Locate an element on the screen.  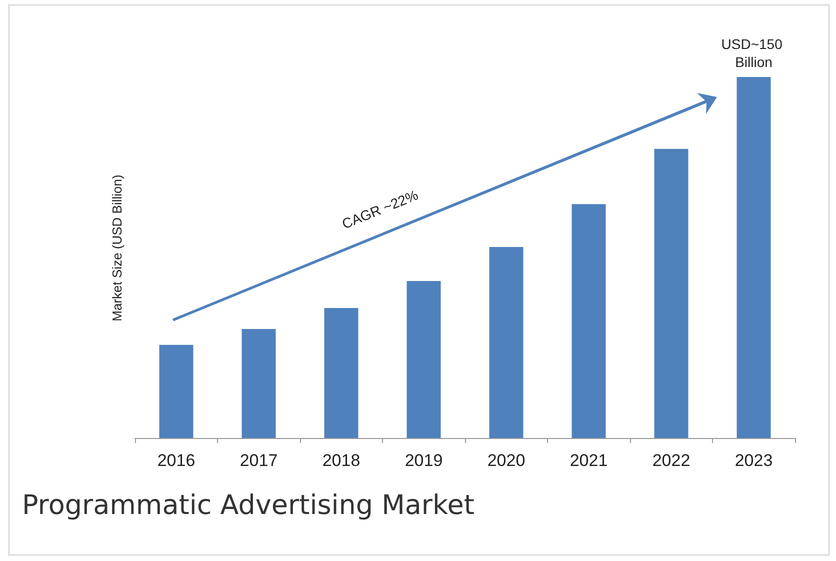
annotation: CAGR ~22% is located at coordinates (380, 209).